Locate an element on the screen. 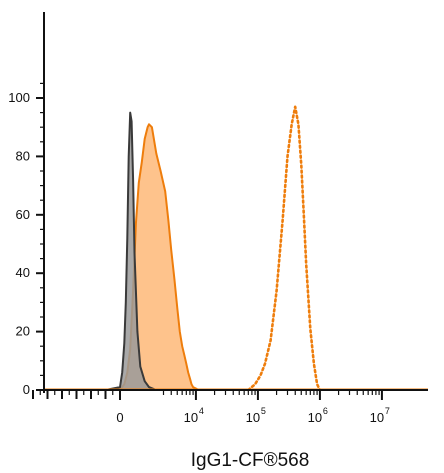 This screenshot has width=444, height=473. x-axis-title: IgG1-CF®568 is located at coordinates (250, 460).